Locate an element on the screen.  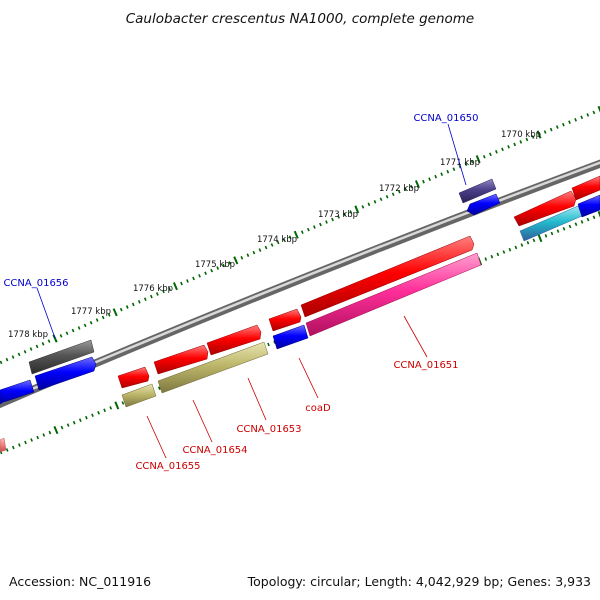
gene-label: CCNA_01653 is located at coordinates (268, 429).